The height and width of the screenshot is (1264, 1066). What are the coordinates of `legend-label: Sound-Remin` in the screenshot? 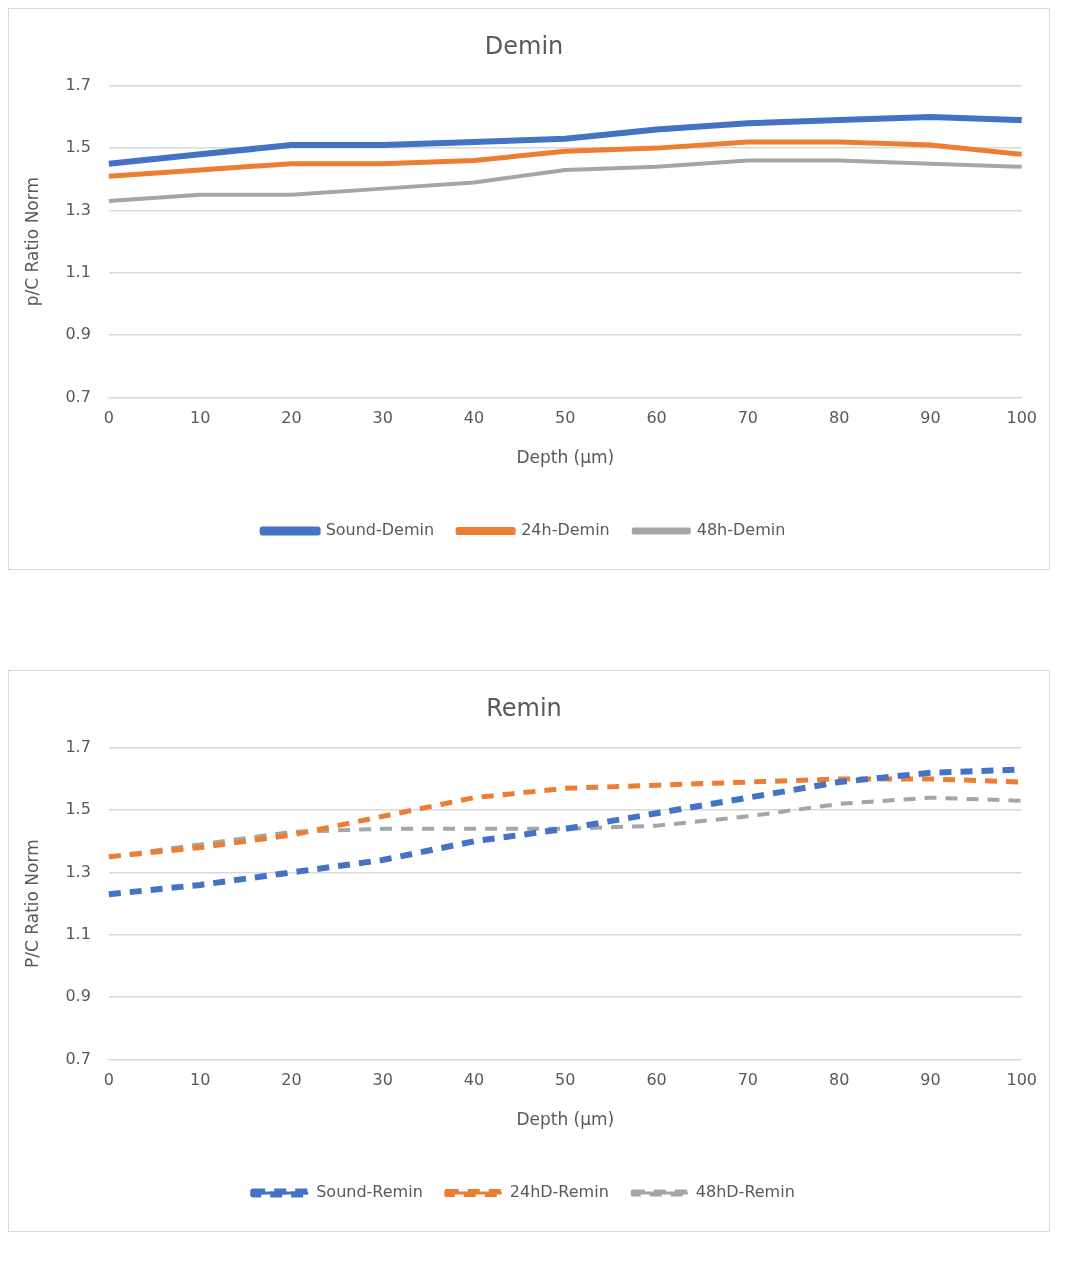 It's located at (369, 1192).